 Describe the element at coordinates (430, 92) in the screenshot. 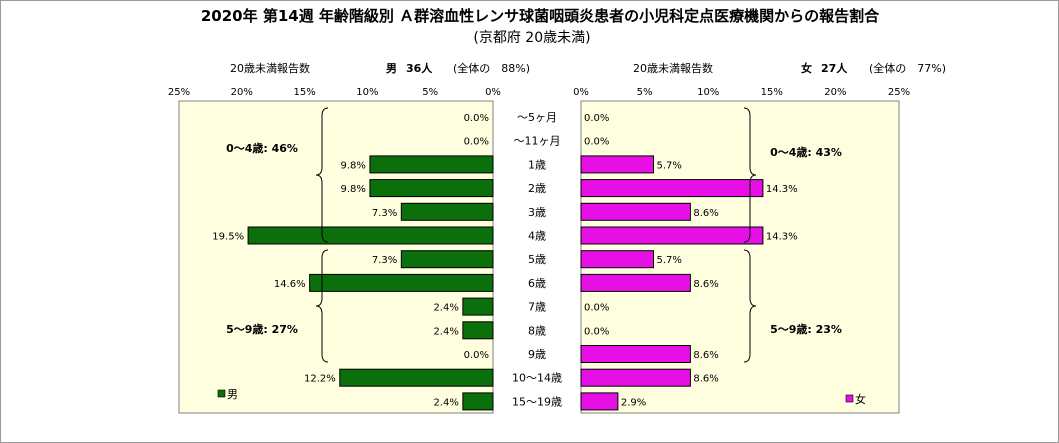

I see `male-x-tick: 5%` at that location.